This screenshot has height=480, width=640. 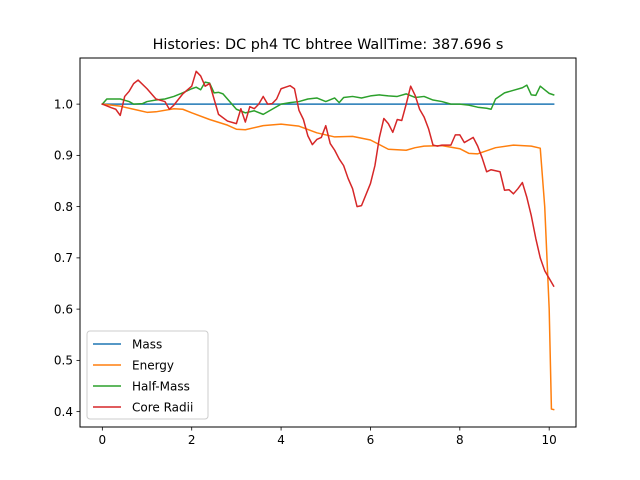 What do you see at coordinates (549, 440) in the screenshot?
I see `x-tick-label: 10` at bounding box center [549, 440].